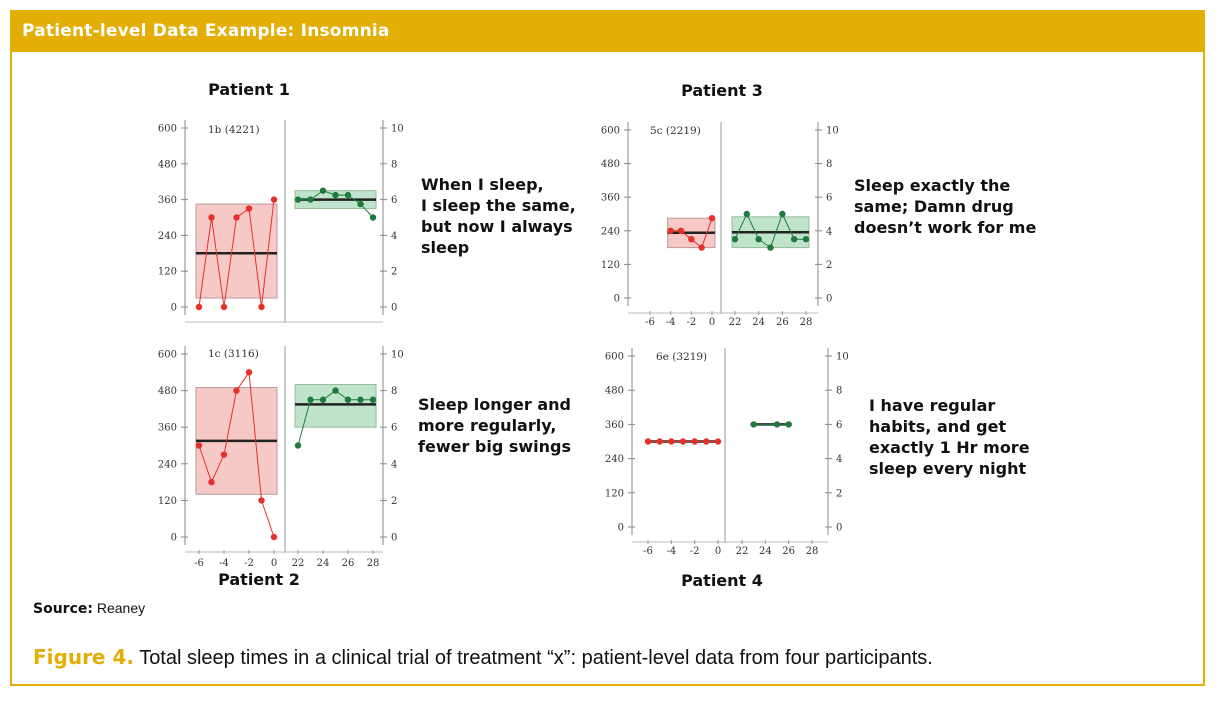 This screenshot has width=1218, height=701. I want to click on x-tick-label: 0, so click(274, 563).